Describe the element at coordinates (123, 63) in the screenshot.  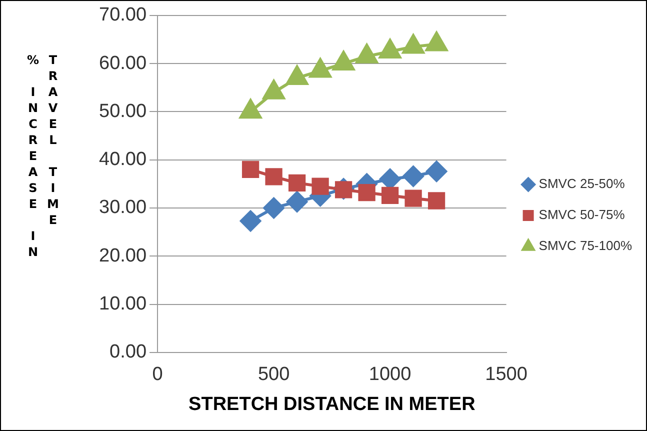
I see `y-tick-label: 60.00` at that location.